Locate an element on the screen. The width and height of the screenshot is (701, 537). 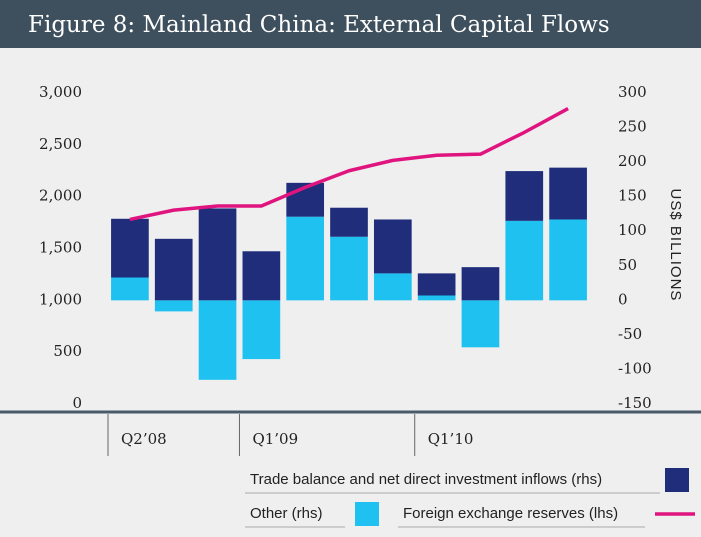
y2-axis-label: US$ BILLIONS is located at coordinates (675, 245).